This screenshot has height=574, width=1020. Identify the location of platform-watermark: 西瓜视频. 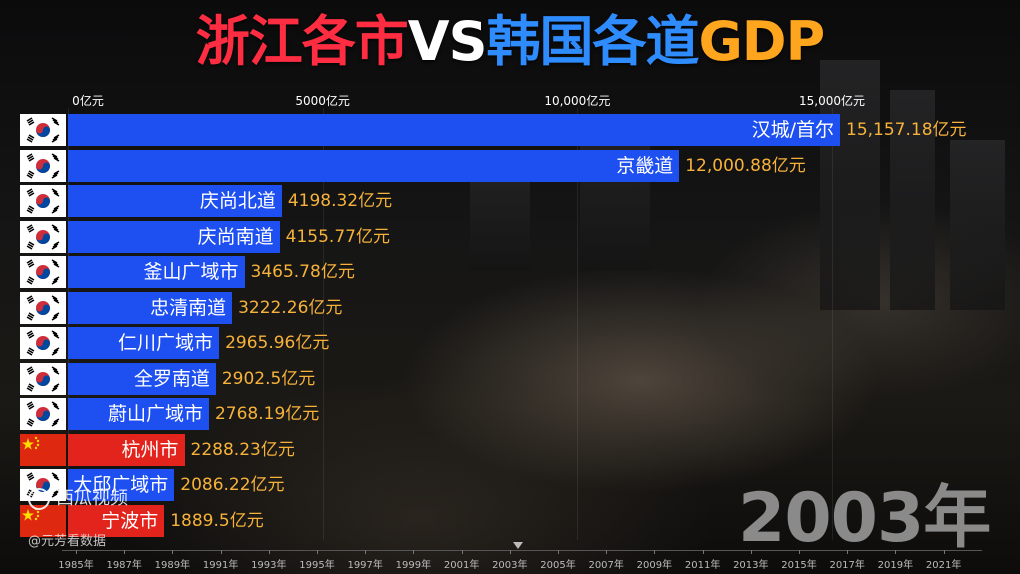
(78, 497).